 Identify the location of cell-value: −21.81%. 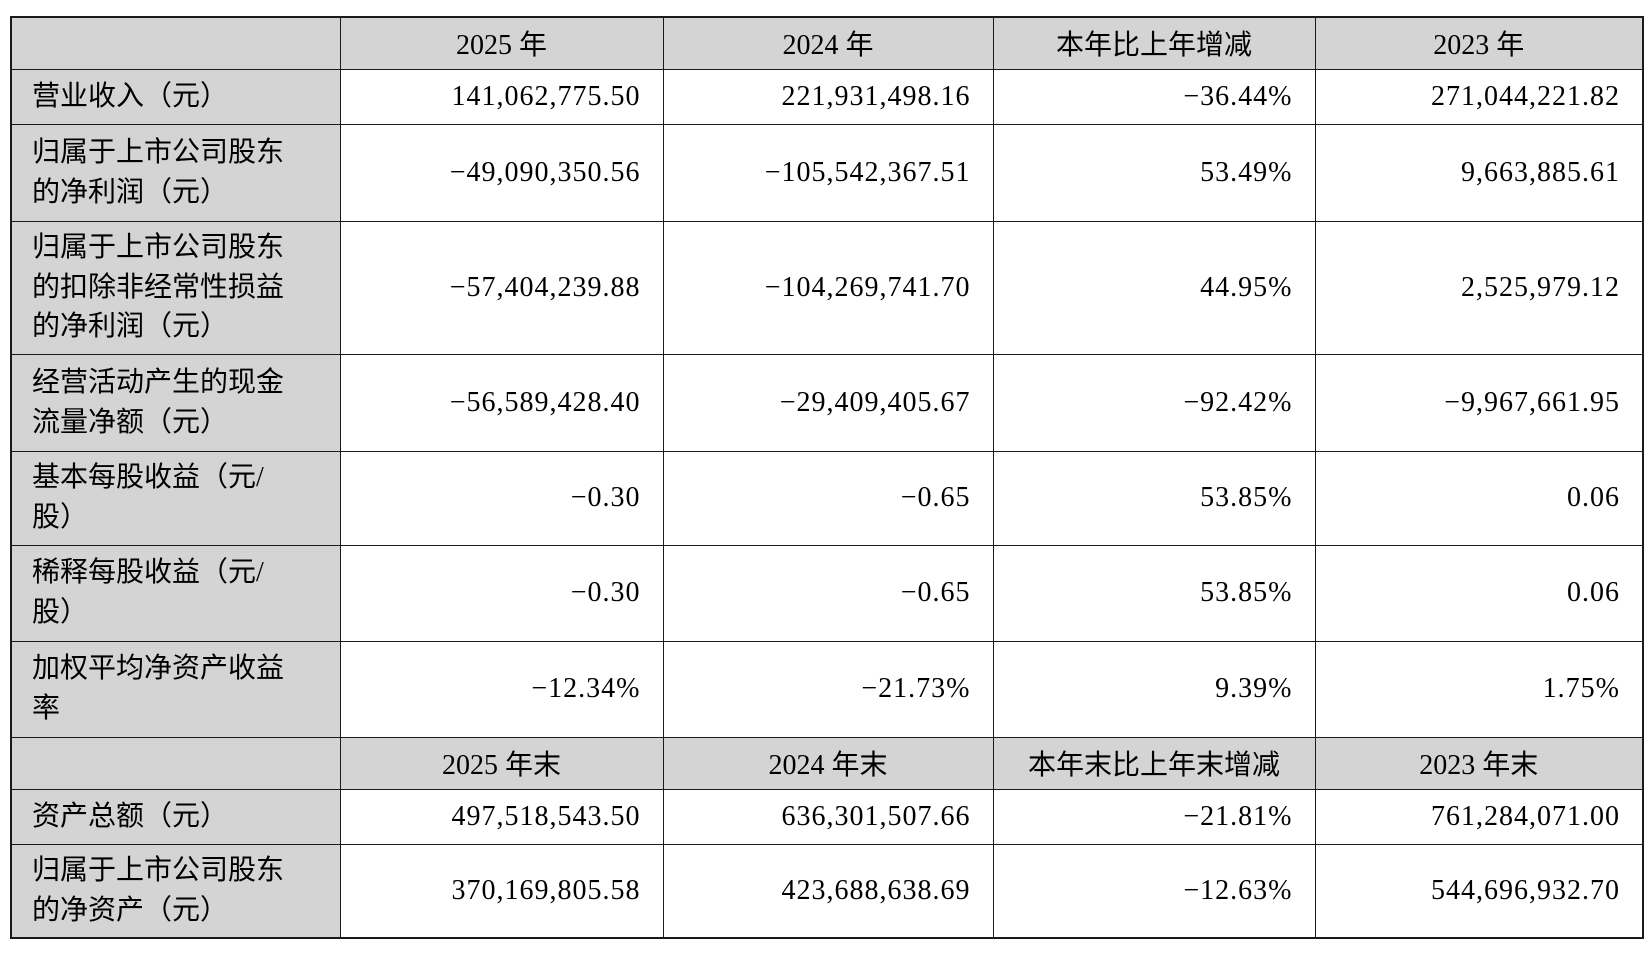
(1154, 816).